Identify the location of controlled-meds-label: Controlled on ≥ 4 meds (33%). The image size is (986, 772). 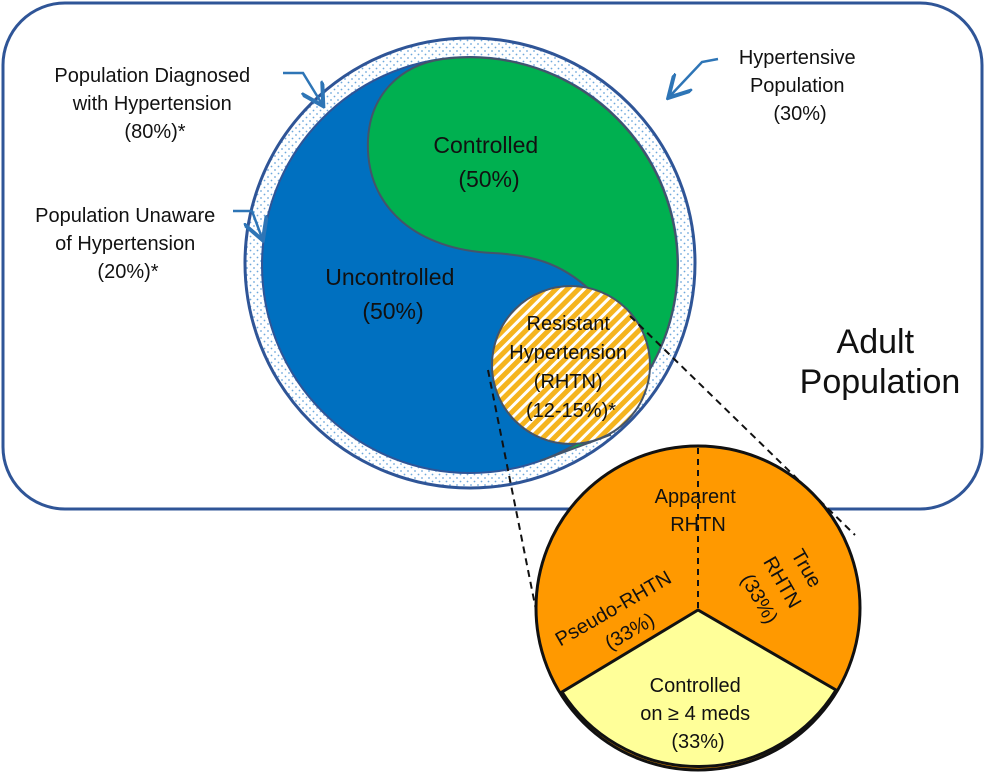
(697, 714).